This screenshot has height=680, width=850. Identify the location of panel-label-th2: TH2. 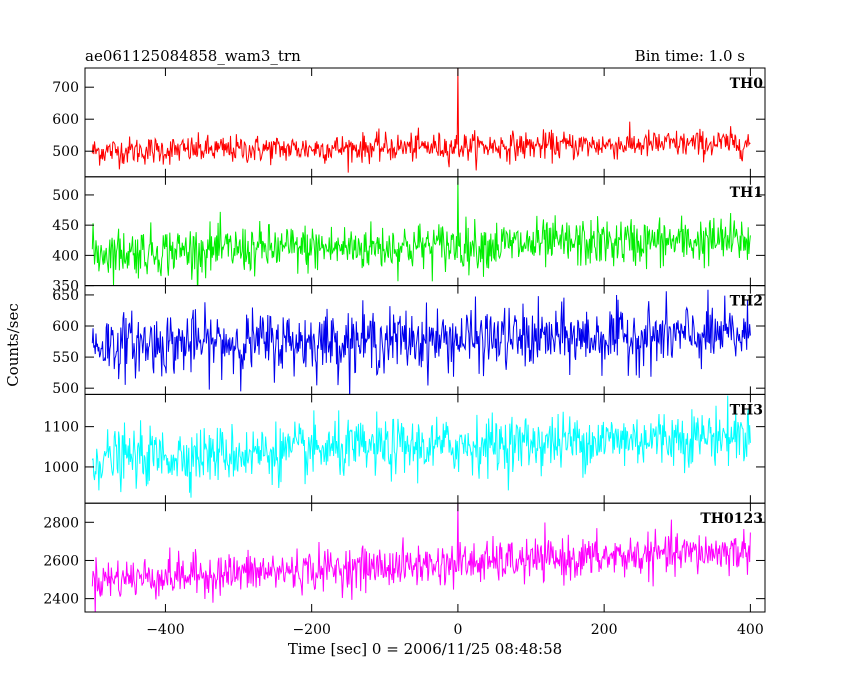
(746, 302).